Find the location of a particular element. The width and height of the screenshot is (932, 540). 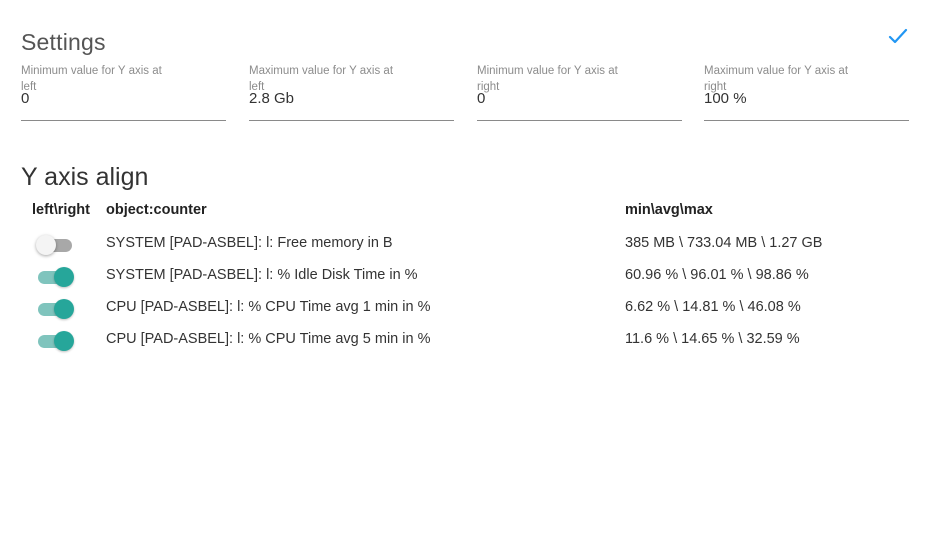

confirm-button is located at coordinates (898, 36).